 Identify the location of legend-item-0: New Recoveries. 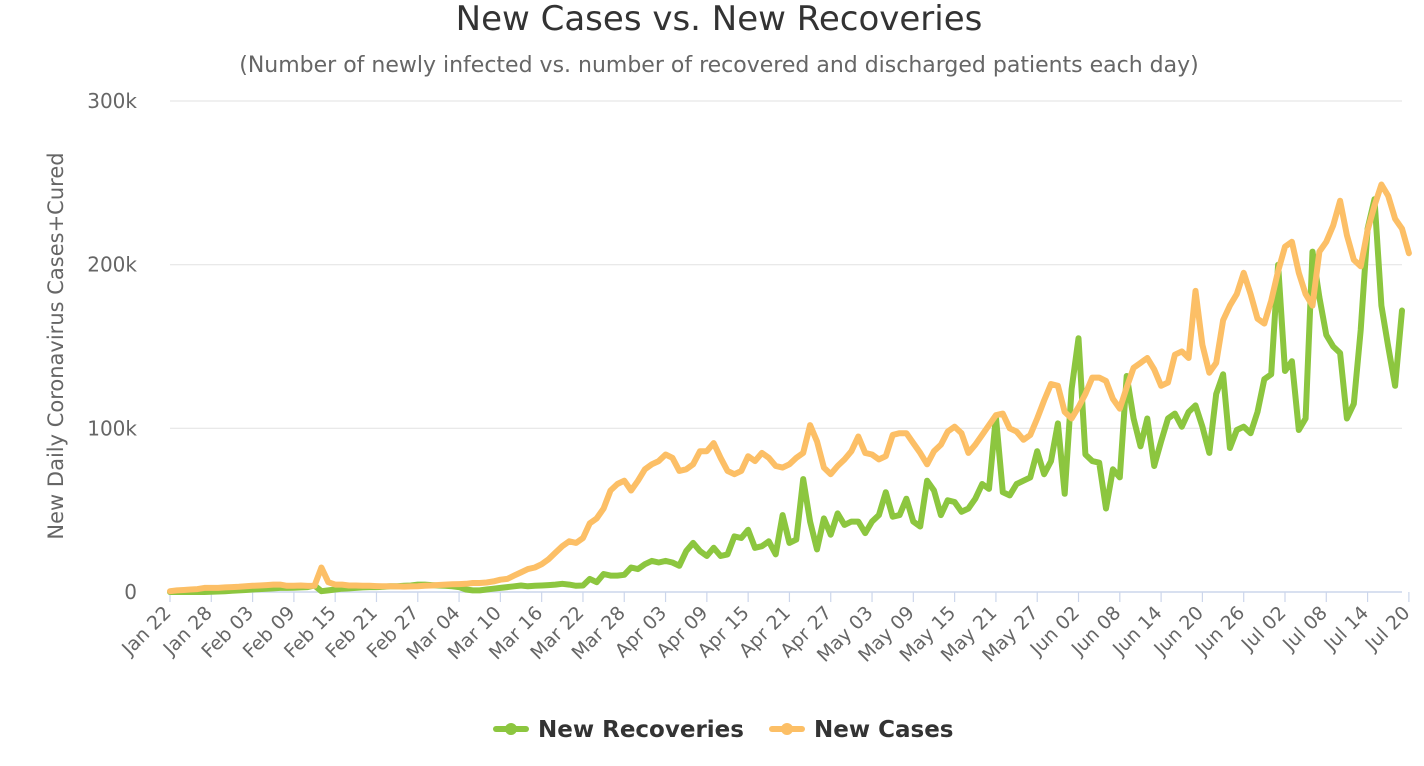
(618, 730).